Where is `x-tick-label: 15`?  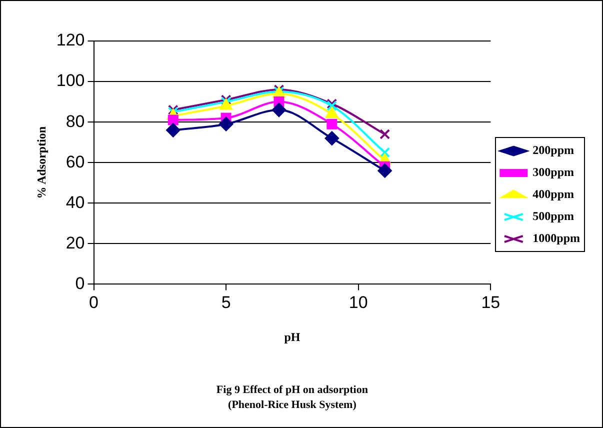
x-tick-label: 15 is located at coordinates (490, 302).